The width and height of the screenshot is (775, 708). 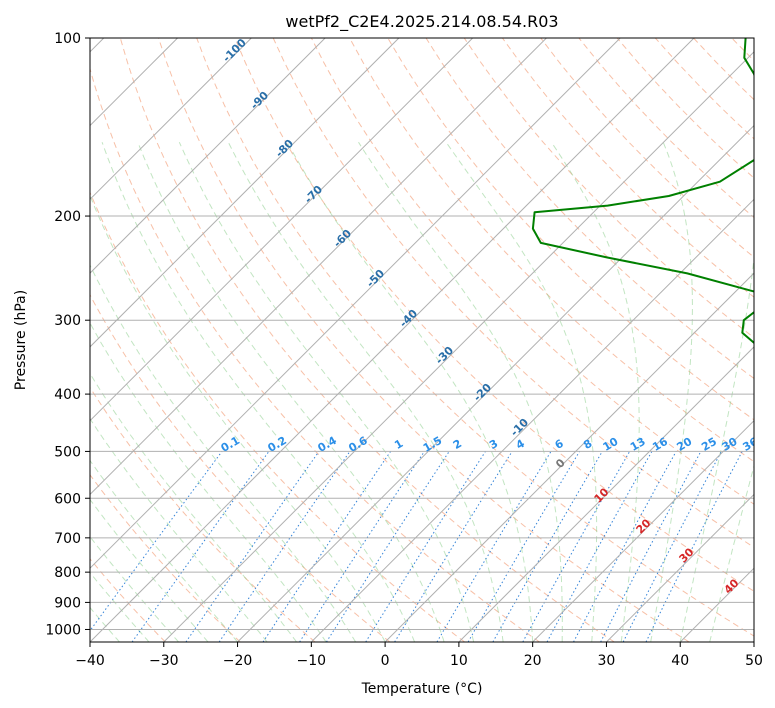 What do you see at coordinates (67, 539) in the screenshot?
I see `y-tick-label: 700` at bounding box center [67, 539].